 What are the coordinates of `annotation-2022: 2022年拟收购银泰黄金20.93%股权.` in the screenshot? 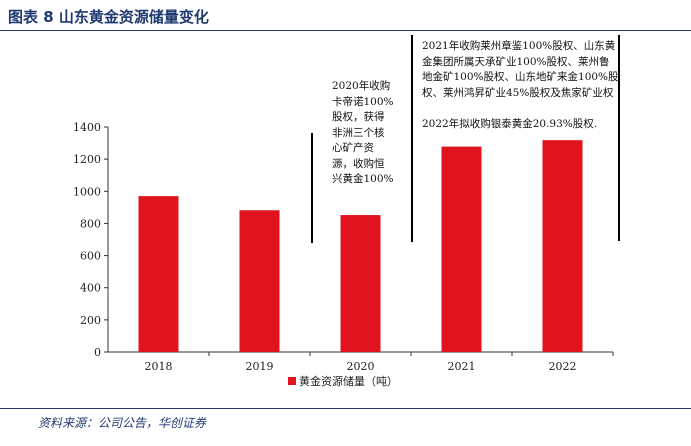 It's located at (510, 124).